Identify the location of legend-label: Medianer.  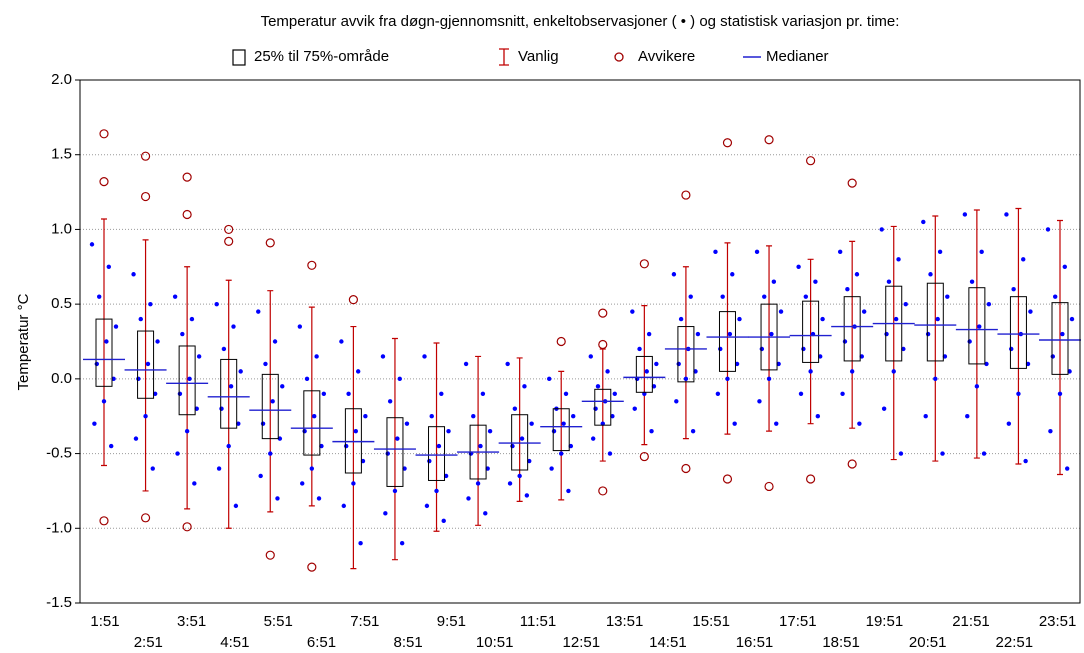
(797, 56).